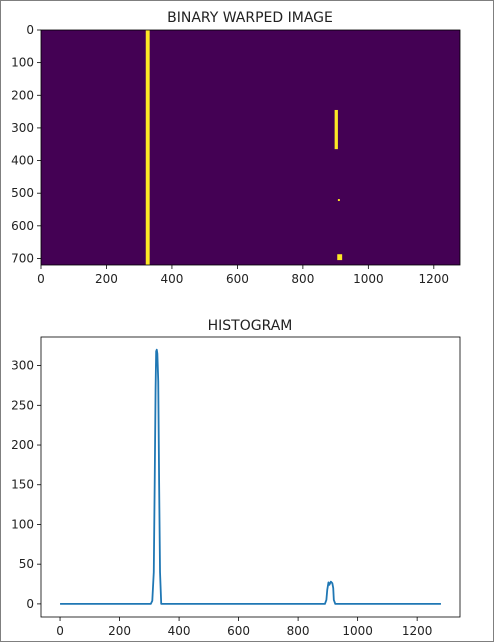 This screenshot has height=643, width=494. I want to click on histogram-title: HISTOGRAM, so click(250, 326).